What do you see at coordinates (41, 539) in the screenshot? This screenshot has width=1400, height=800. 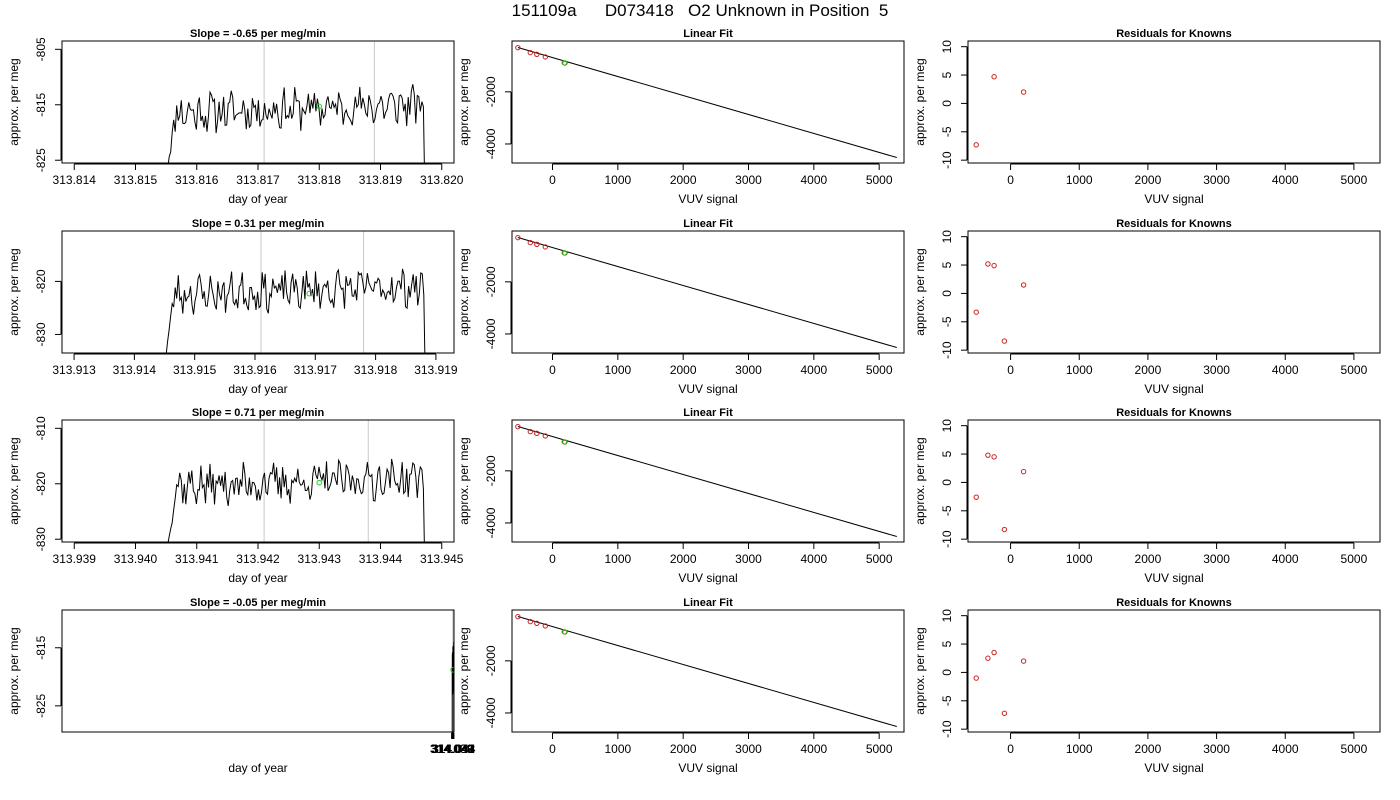 I see `y-tick-label: -830` at bounding box center [41, 539].